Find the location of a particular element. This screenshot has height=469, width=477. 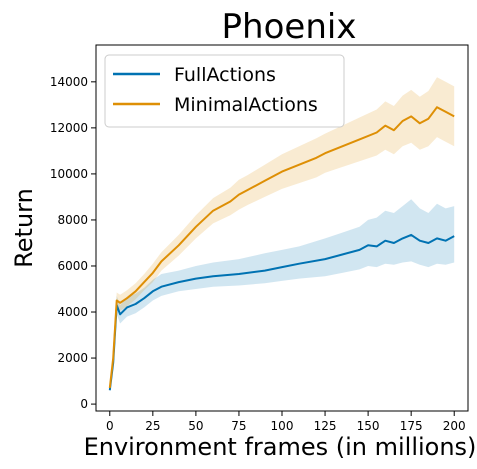

legend-label-fullactions: FullActions is located at coordinates (225, 75).